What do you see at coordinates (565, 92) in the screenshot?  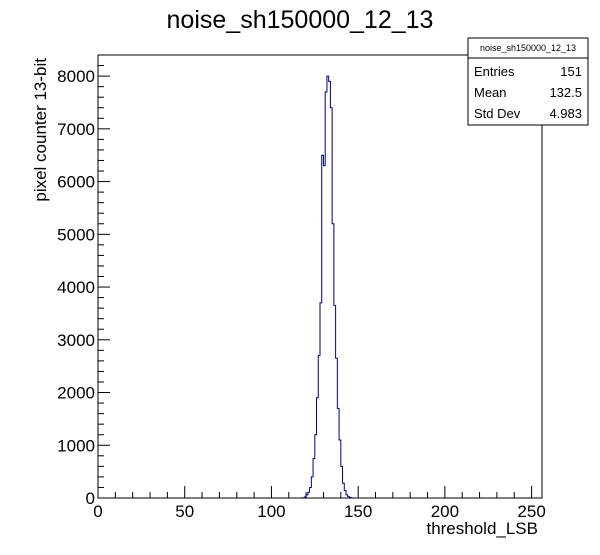 I see `stats-mean-value: 132.5` at bounding box center [565, 92].